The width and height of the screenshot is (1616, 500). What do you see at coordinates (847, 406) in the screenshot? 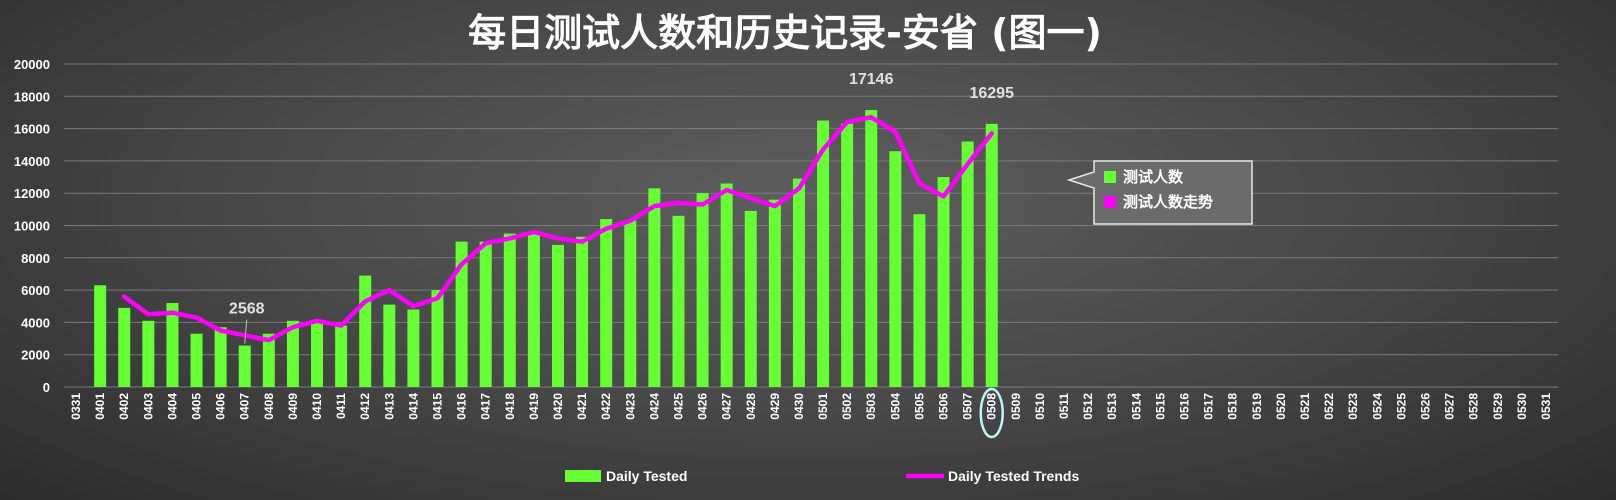
I see `x-tick-label: 0502` at bounding box center [847, 406].